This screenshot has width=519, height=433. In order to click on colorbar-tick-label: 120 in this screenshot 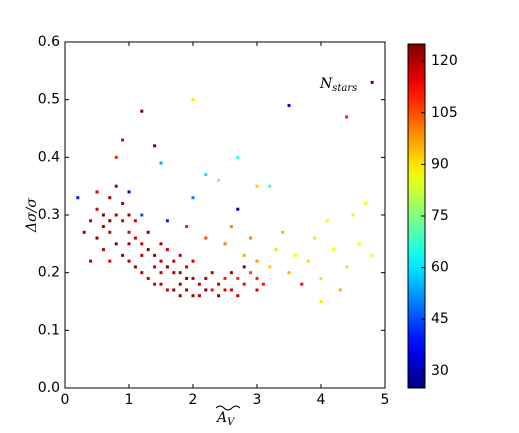, I will do `click(444, 61)`.